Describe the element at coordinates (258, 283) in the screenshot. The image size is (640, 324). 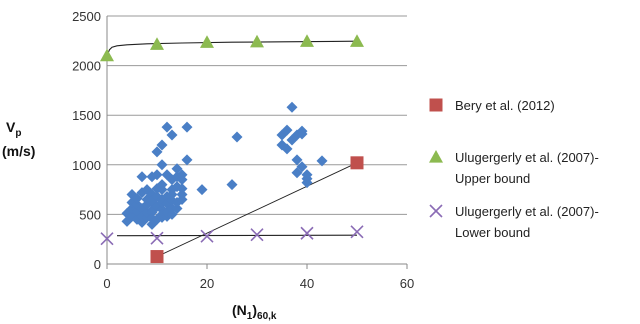
I see `x-tick-labels: 0 20 40 60` at that location.